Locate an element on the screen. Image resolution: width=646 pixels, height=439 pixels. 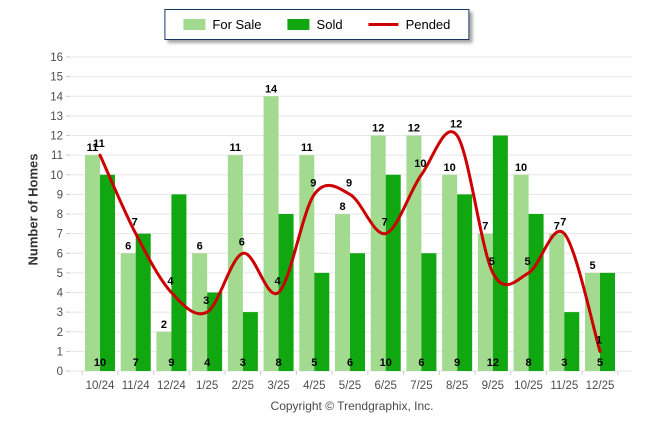
for-sale-value-label: 5 is located at coordinates (592, 266).